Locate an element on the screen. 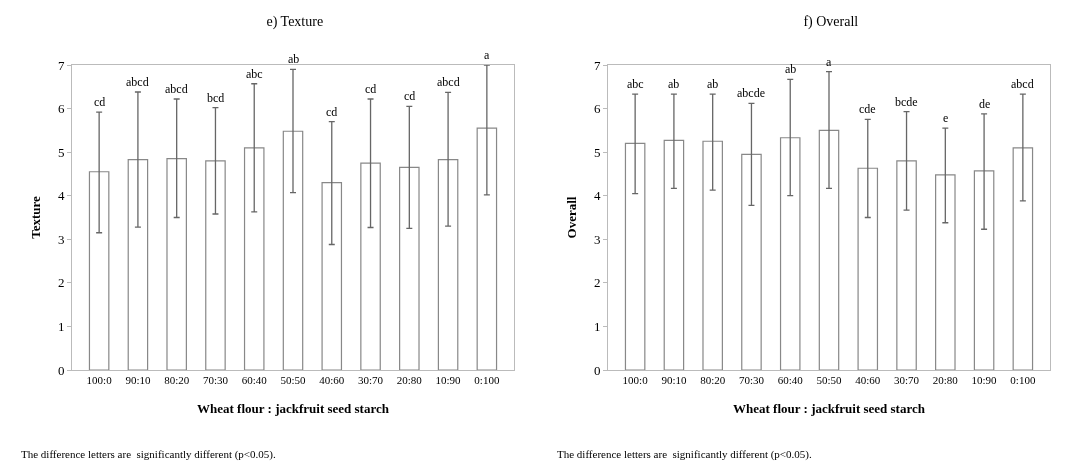 The image size is (1072, 465). annotation: de is located at coordinates (985, 104).